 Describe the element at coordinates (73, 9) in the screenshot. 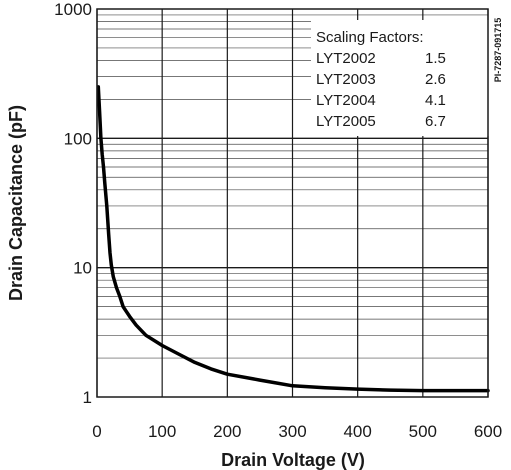

I see `y-tick-label: 1000` at that location.